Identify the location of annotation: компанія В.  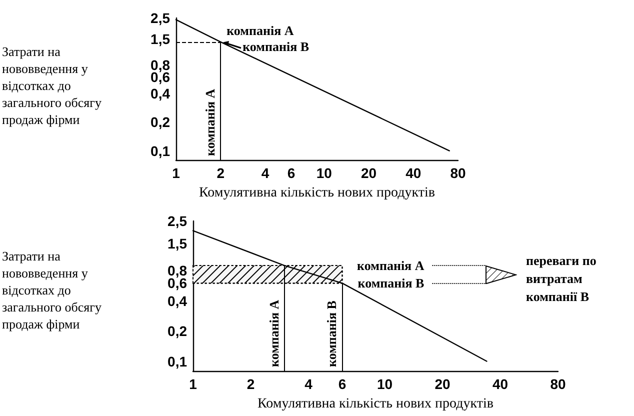
(276, 46).